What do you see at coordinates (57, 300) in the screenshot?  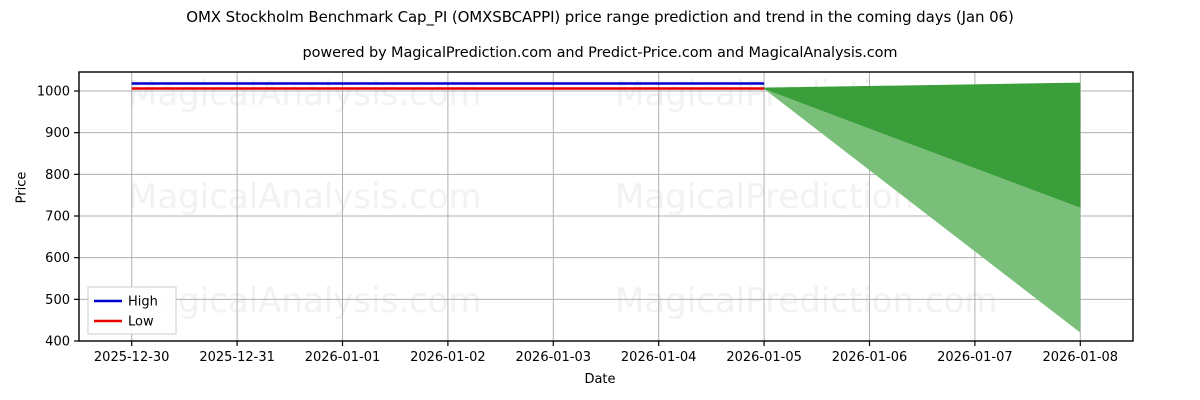 I see `y-tick-label: 500` at bounding box center [57, 300].